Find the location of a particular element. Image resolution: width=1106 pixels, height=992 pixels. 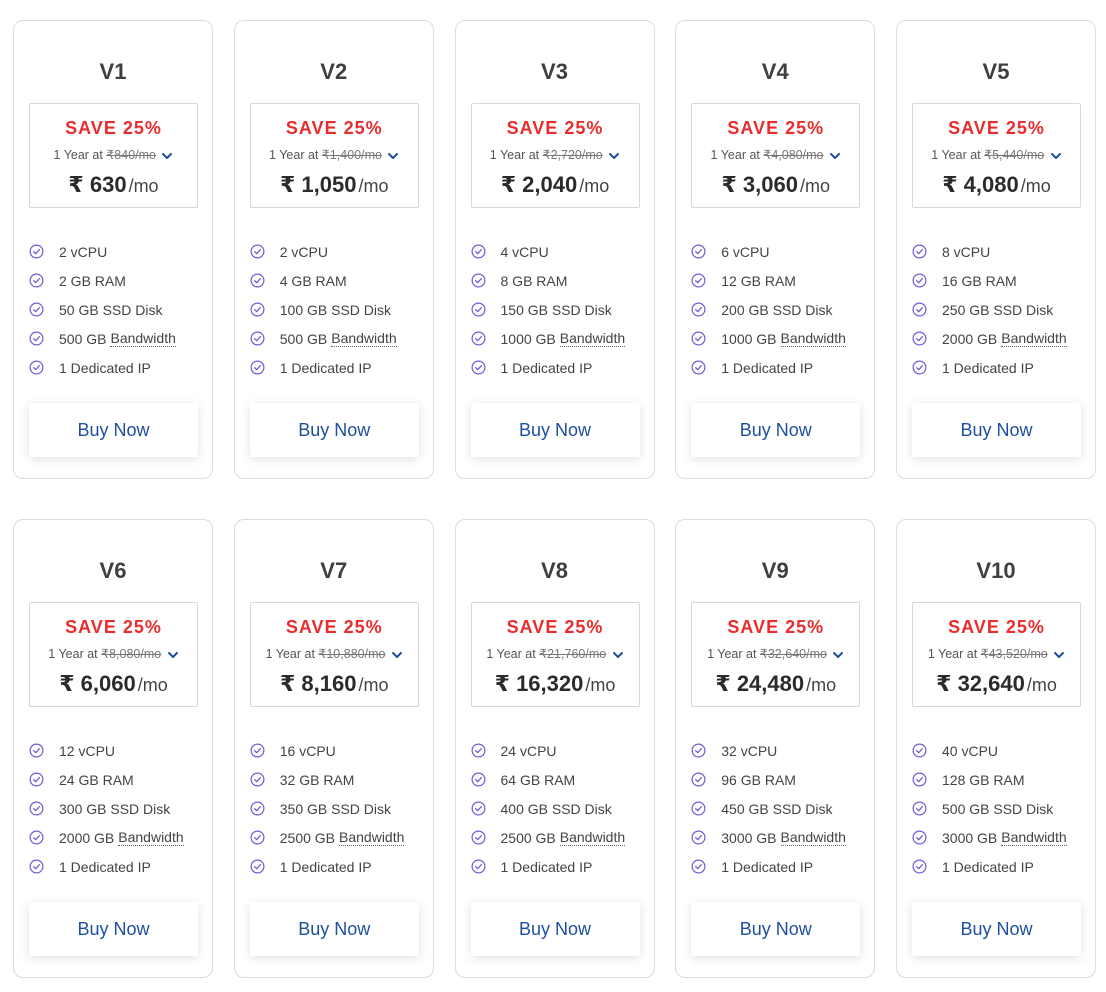

billing-term-select: 1 Year at ₹8,080/mo is located at coordinates (113, 654).